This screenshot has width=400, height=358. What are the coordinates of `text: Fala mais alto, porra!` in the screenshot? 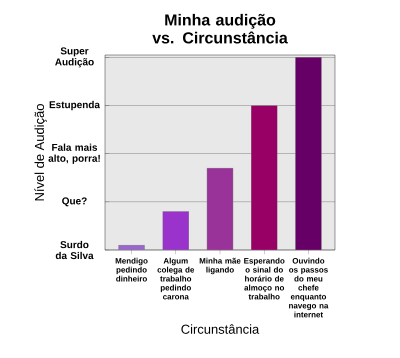 It's located at (74, 154).